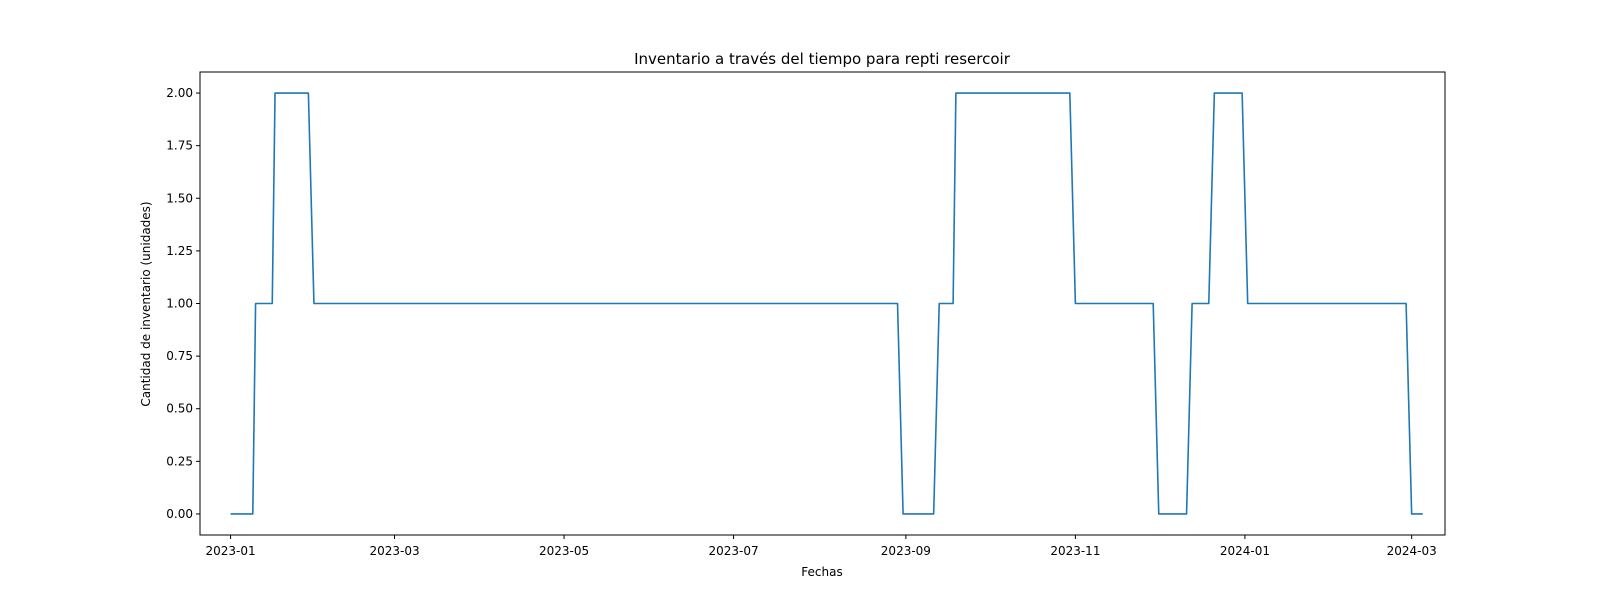 This screenshot has height=600, width=1600. What do you see at coordinates (179, 409) in the screenshot?
I see `y-tick-label: 0.50` at bounding box center [179, 409].